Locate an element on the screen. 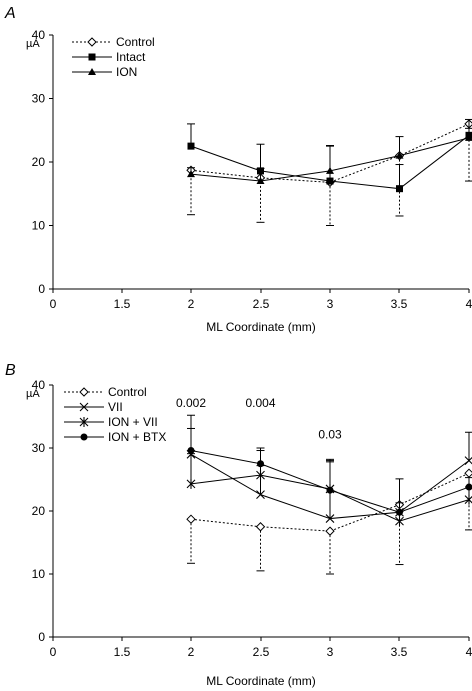 The image size is (472, 691). panel-letter: B is located at coordinates (10, 370).